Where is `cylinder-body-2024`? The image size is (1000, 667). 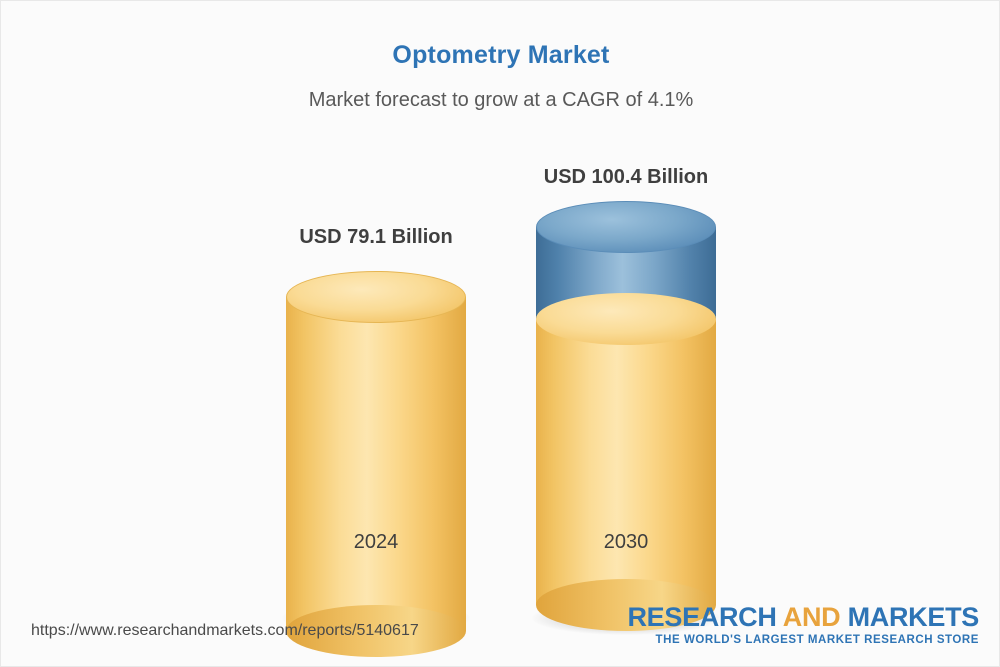
cylinder-body-2024 is located at coordinates (376, 464).